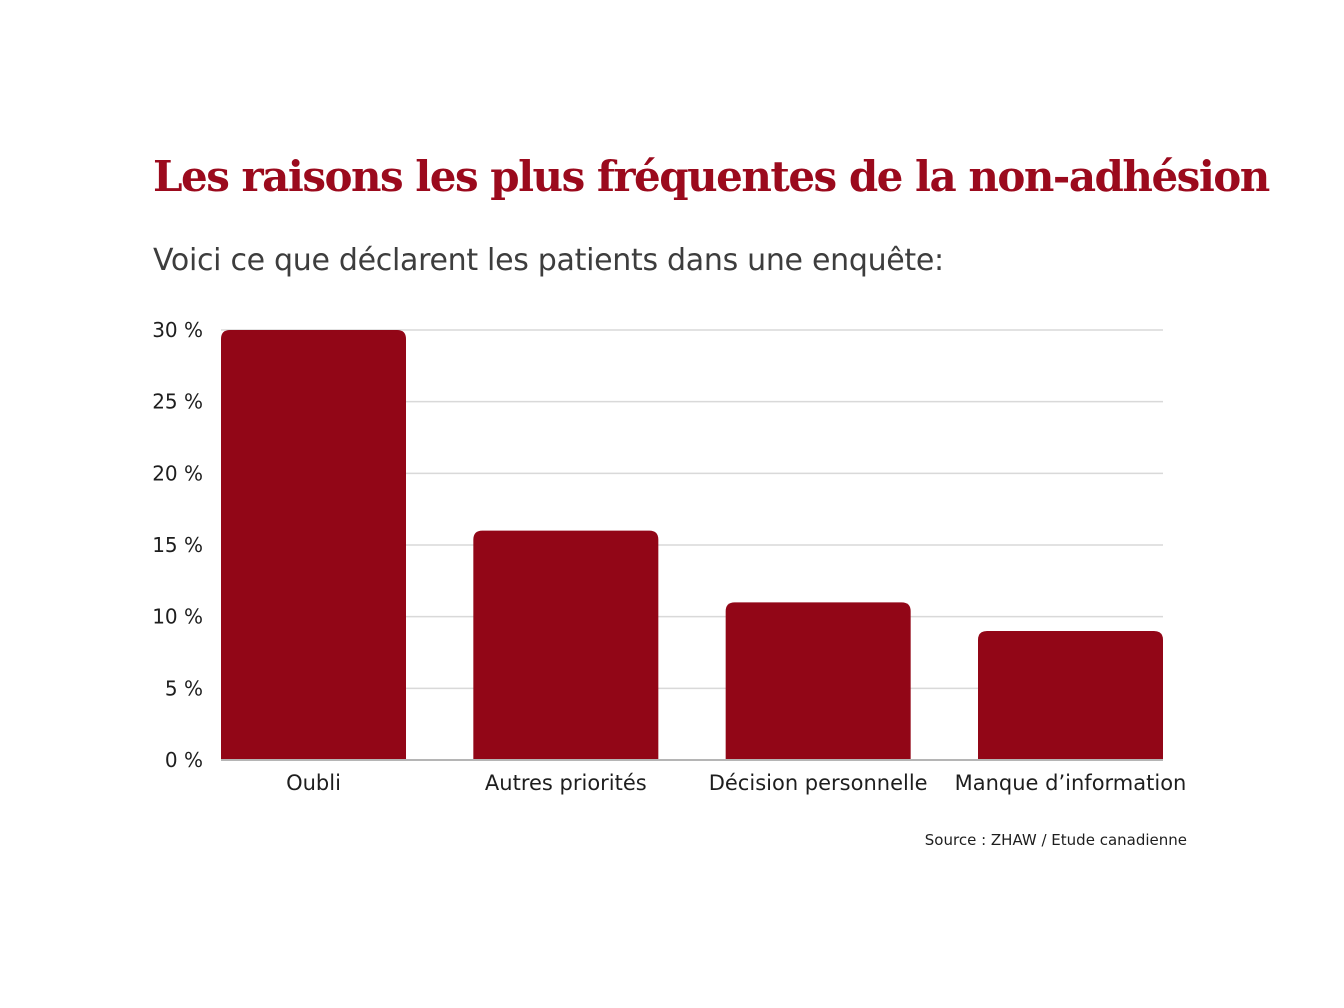 The image size is (1344, 1008). Describe the element at coordinates (177, 330) in the screenshot. I see `y-tick-label: 30 %` at that location.